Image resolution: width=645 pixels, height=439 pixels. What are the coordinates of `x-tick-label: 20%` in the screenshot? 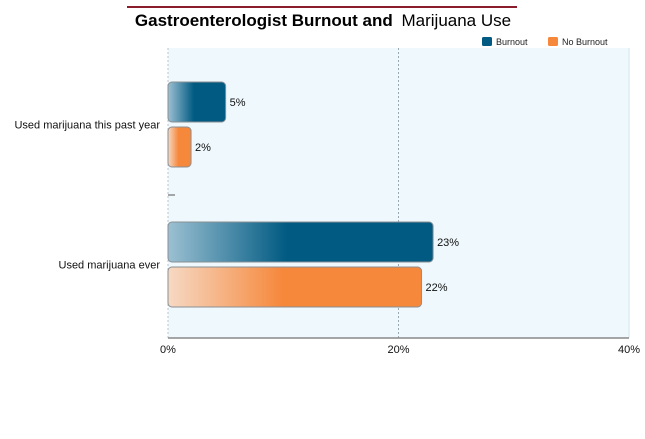 It's located at (398, 350).